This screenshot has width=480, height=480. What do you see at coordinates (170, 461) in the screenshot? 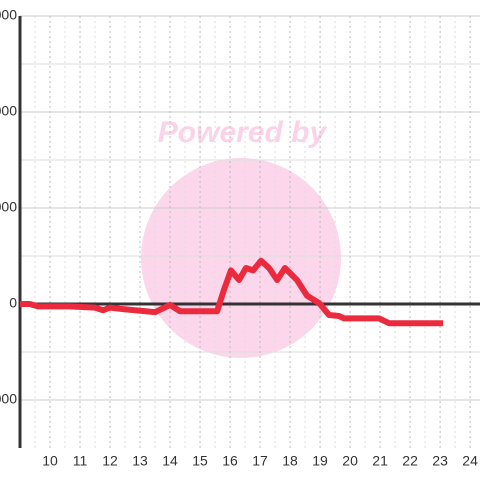
I see `x-tick-label: 14` at bounding box center [170, 461].